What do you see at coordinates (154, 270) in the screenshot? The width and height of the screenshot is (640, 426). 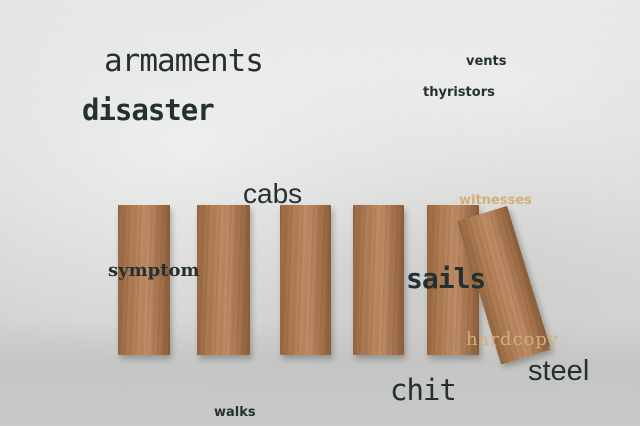 I see `word-symptom: symptom` at bounding box center [154, 270].